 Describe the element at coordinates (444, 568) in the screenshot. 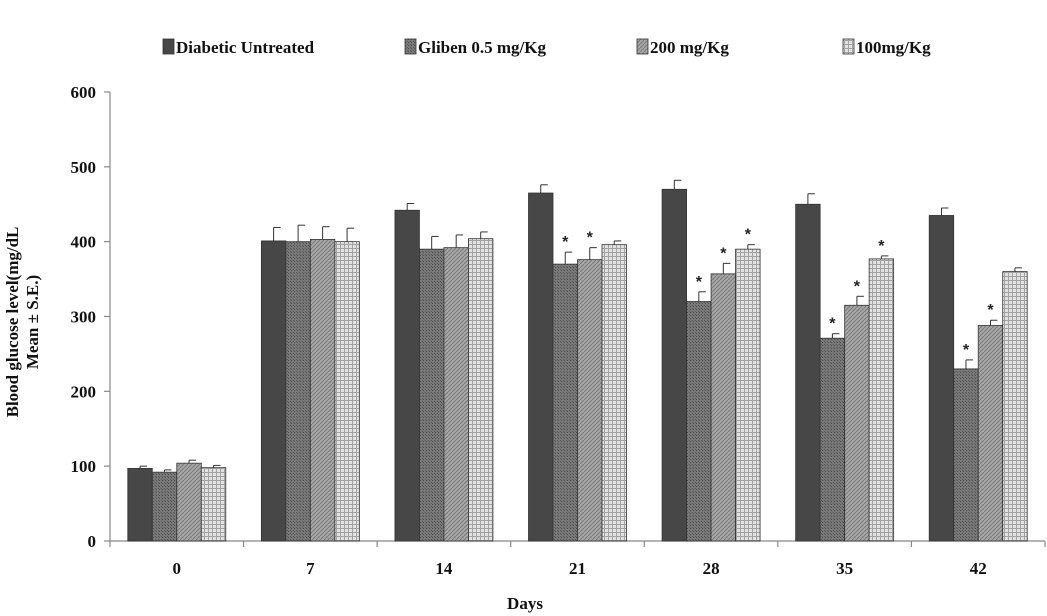

I see `x-tick-label: 14` at that location.